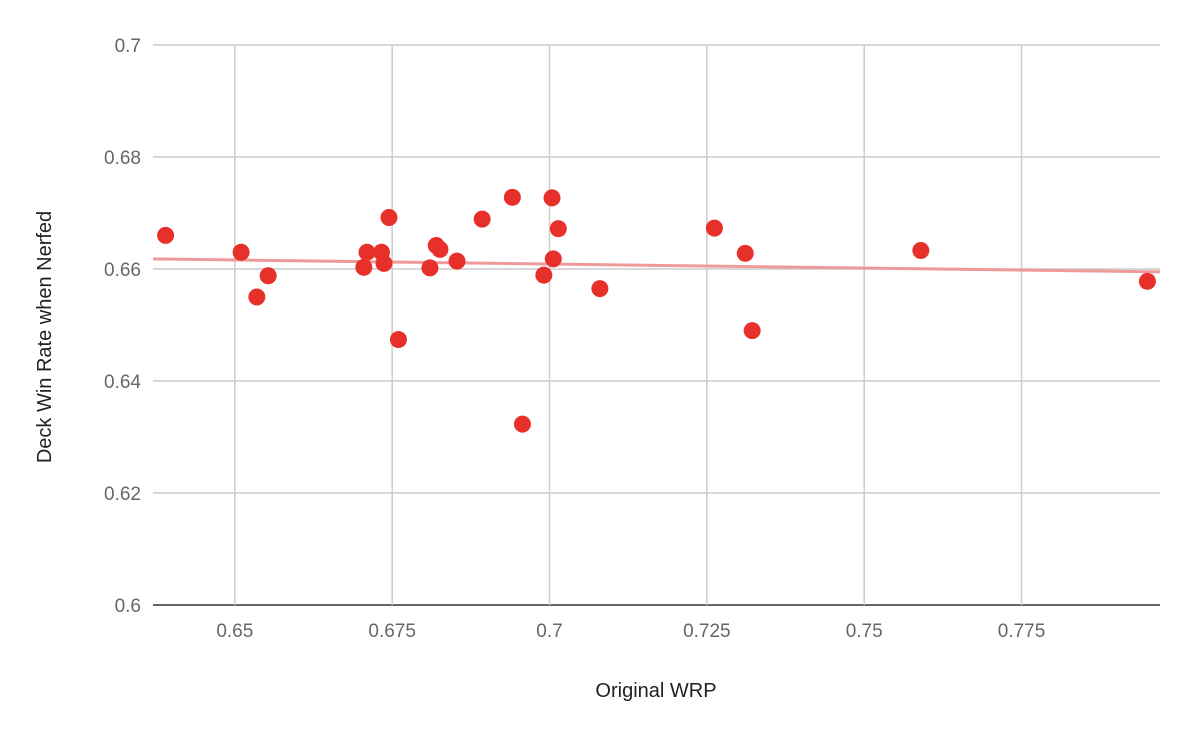  Describe the element at coordinates (128, 606) in the screenshot. I see `y-tick-label: 0.6` at that location.